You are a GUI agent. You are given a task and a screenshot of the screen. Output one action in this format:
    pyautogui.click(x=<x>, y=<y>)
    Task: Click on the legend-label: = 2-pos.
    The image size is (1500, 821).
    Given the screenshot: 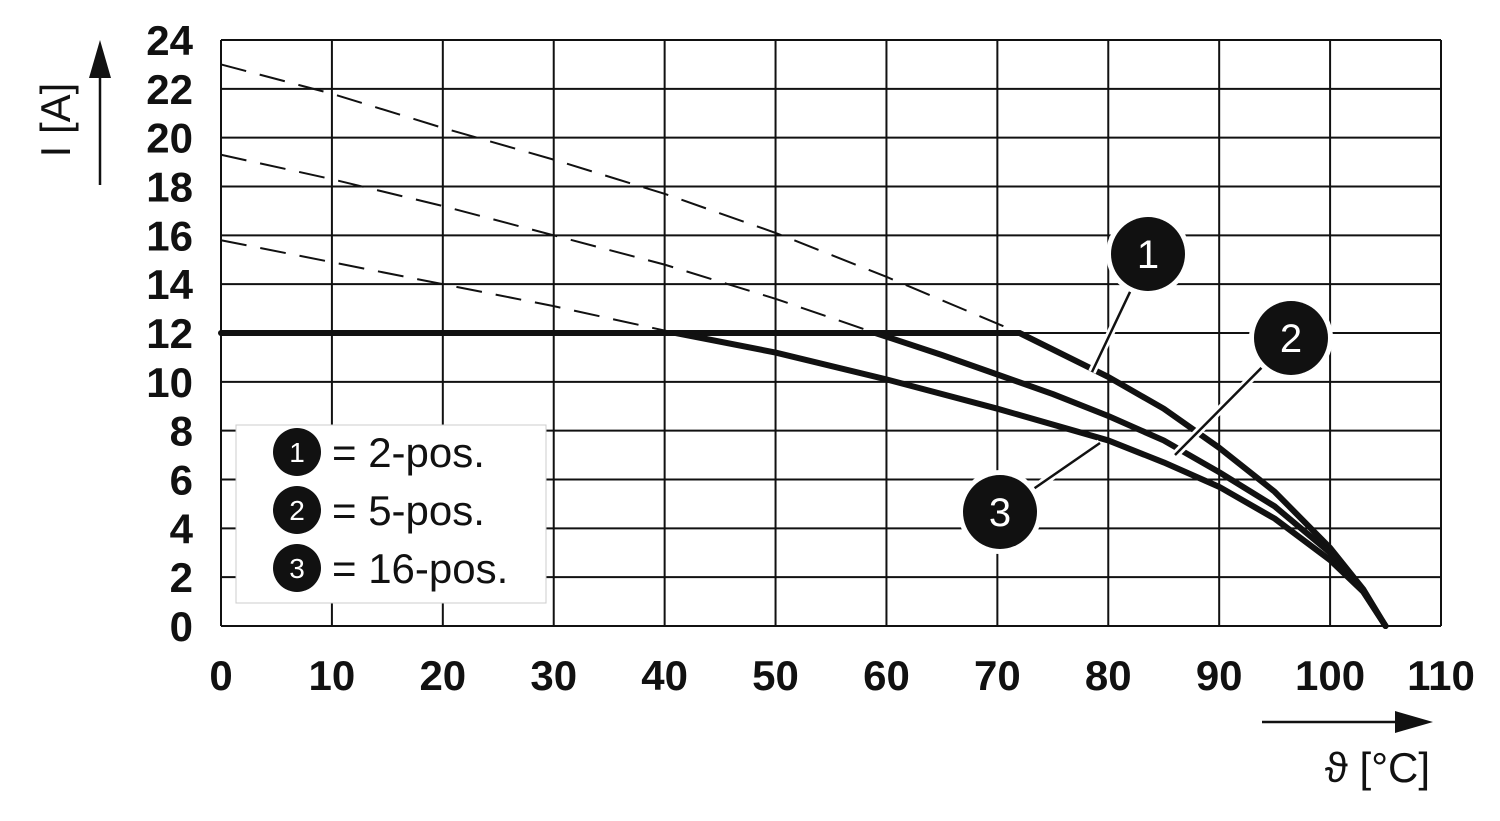 What is the action you would take?
    pyautogui.click(x=408, y=452)
    